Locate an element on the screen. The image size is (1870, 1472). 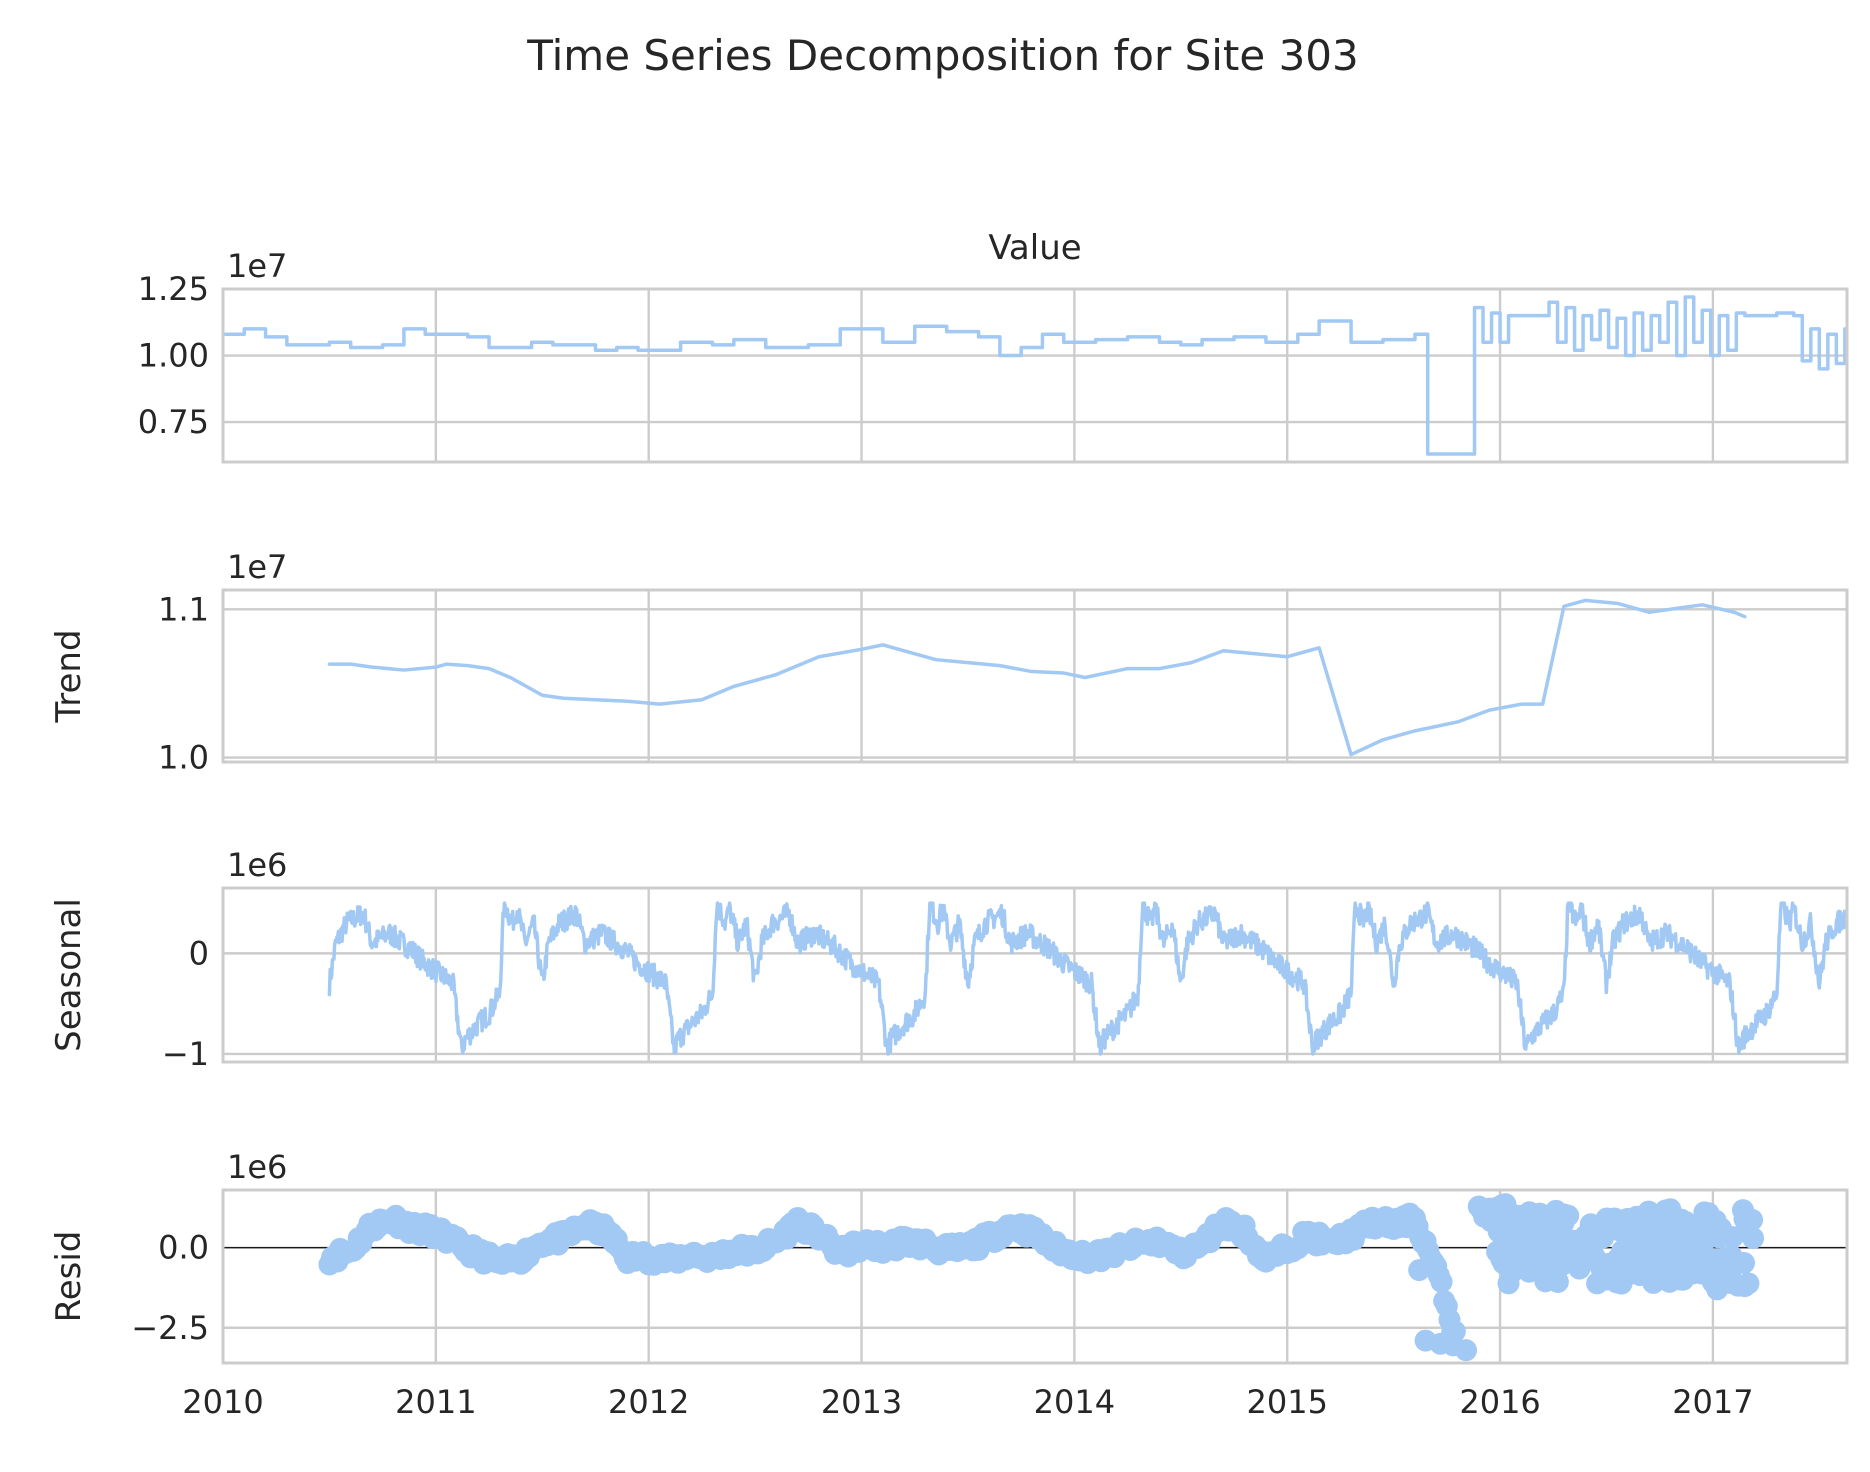
seasonal-line is located at coordinates (1087, 978).